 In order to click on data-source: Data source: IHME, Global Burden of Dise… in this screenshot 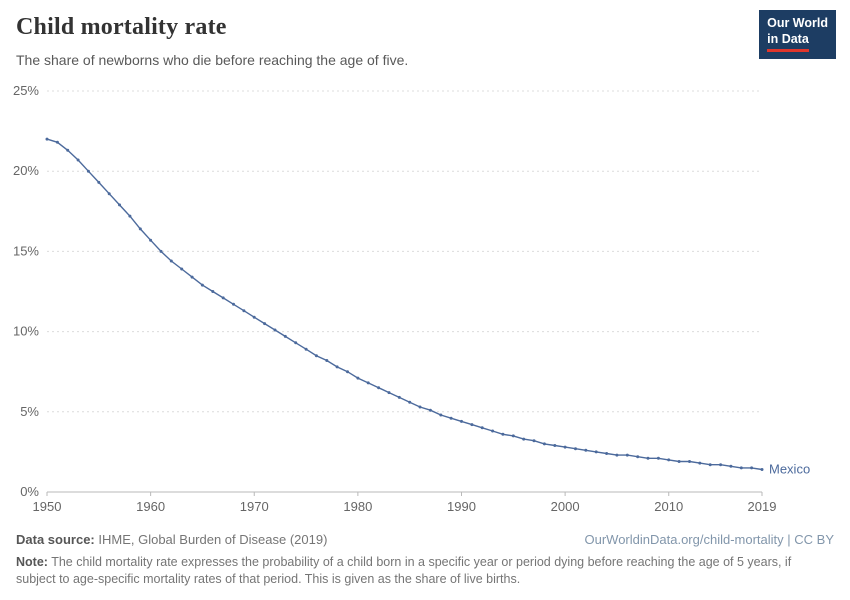, I will do `click(171, 539)`.